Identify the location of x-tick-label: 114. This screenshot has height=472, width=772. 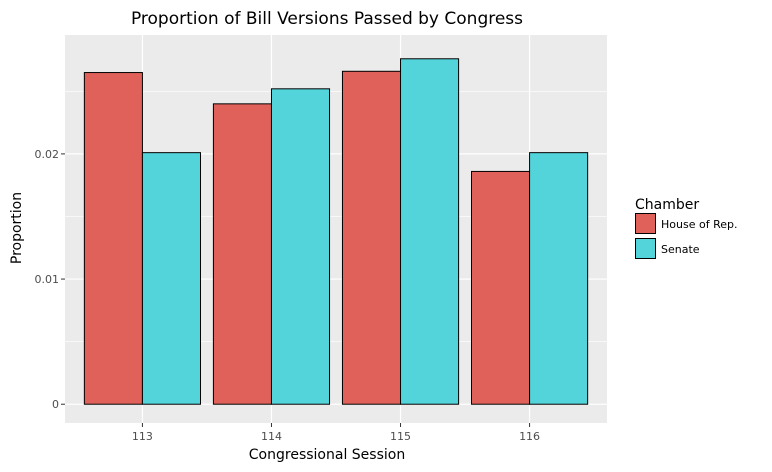
(271, 436).